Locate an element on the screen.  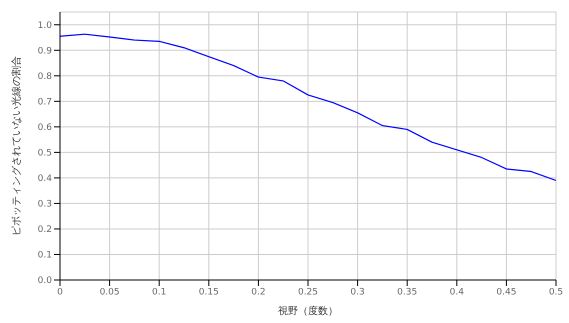
x-tick-label: 0.35 is located at coordinates (407, 292).